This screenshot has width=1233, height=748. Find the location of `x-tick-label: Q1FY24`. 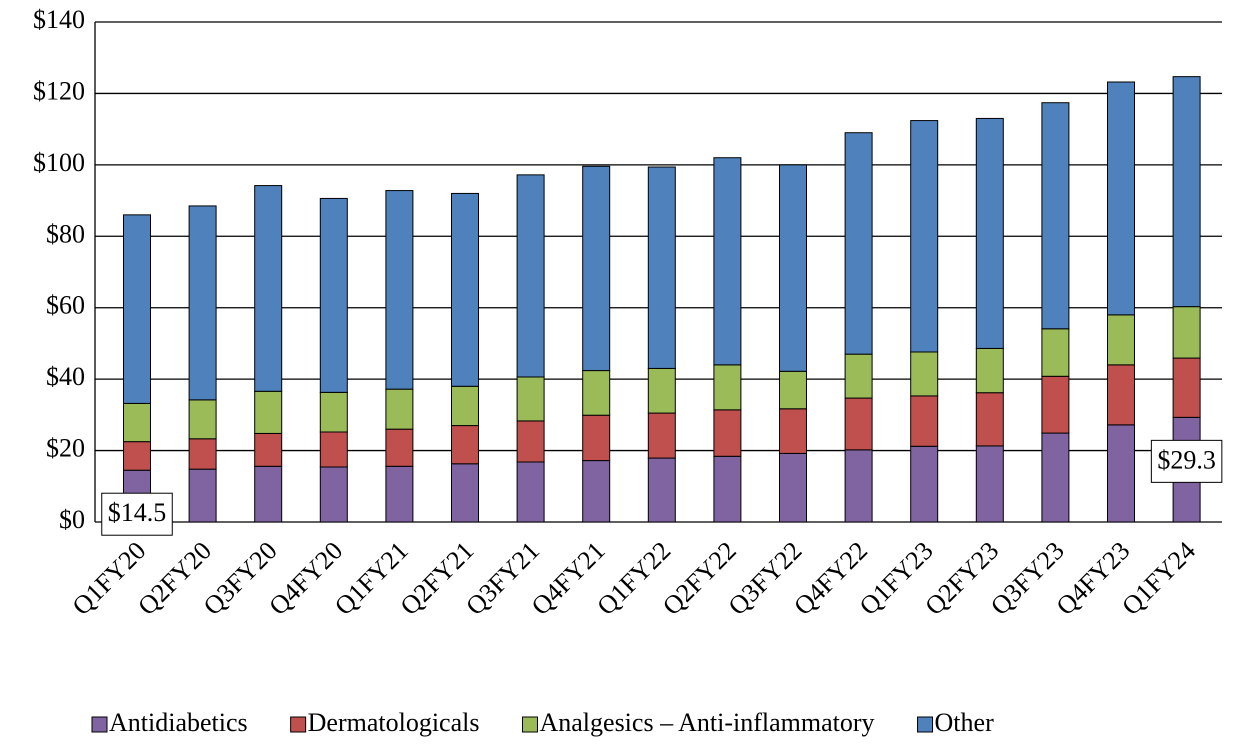

x-tick-label: Q1FY24 is located at coordinates (1158, 578).